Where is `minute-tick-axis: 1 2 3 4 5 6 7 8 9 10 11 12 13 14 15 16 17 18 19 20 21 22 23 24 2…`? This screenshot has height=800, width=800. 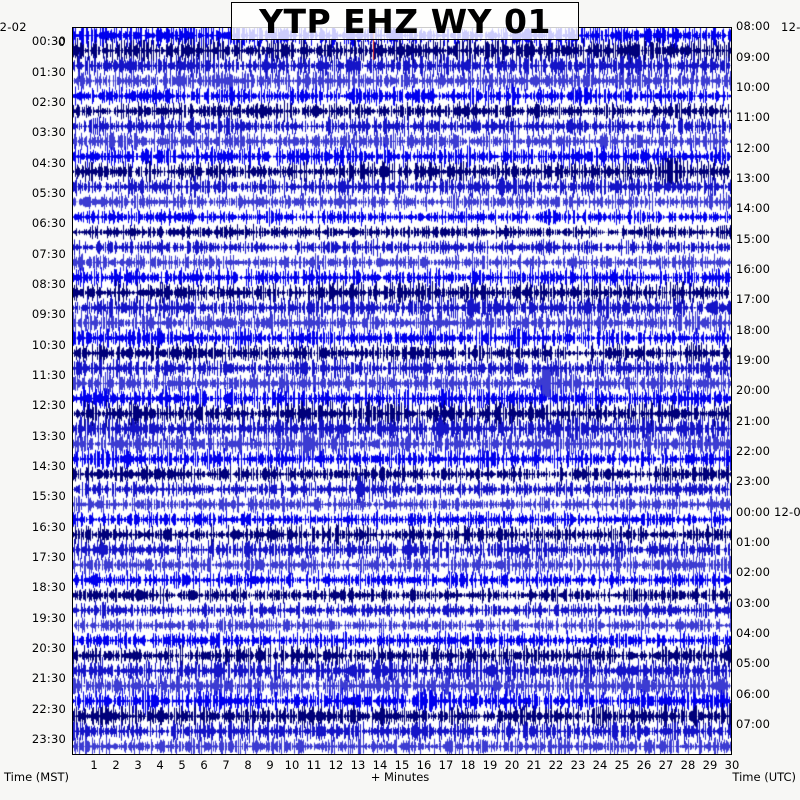 minute-tick-axis: 1 2 3 4 5 6 7 8 9 10 11 12 13 14 15 16 17 18 19 20 21 22 23 24 2… is located at coordinates (405, 765).